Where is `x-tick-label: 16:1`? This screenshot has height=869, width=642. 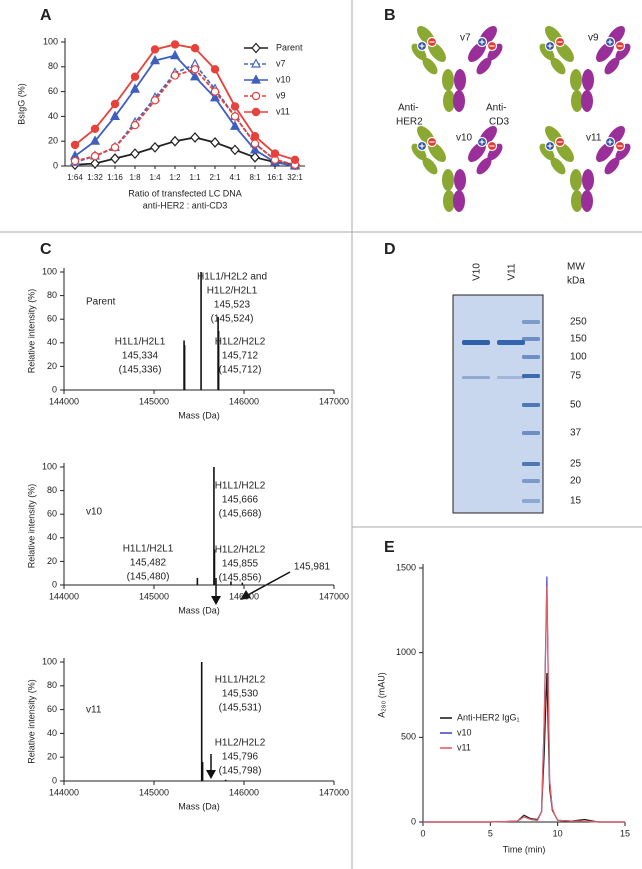
x-tick-label: 16:1 is located at coordinates (275, 177).